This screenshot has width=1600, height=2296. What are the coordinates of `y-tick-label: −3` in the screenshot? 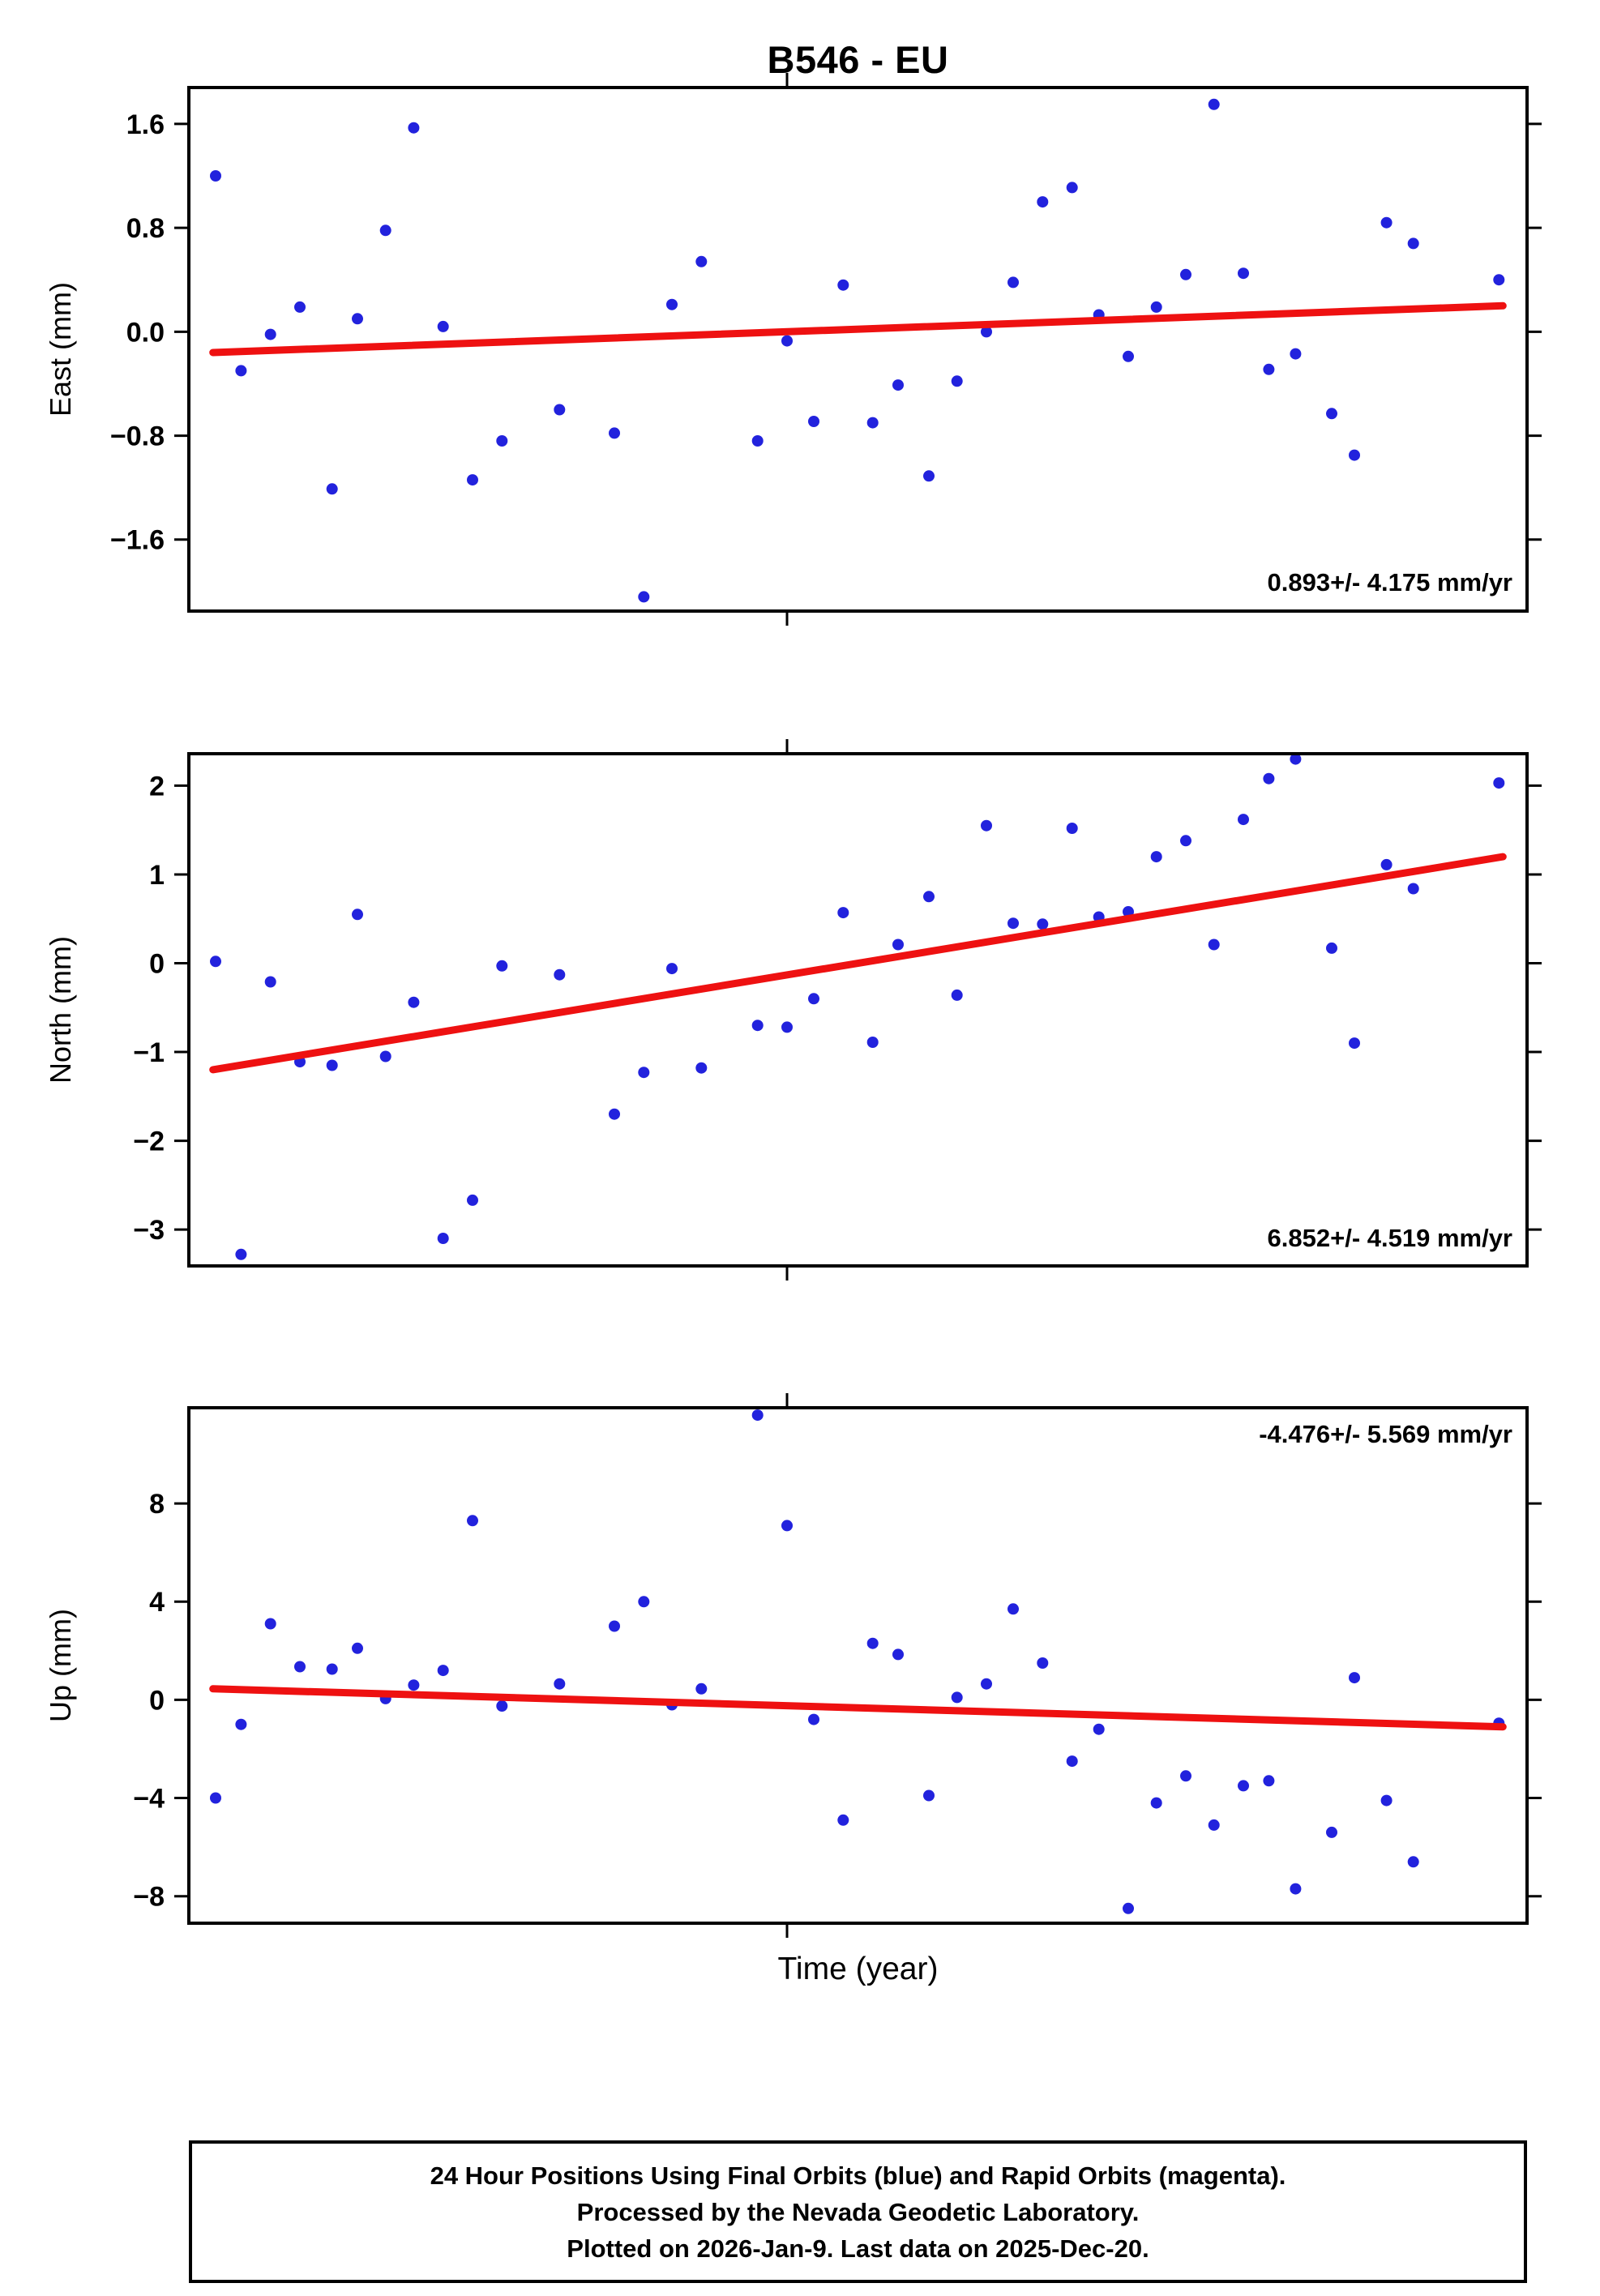 It's located at (149, 1230).